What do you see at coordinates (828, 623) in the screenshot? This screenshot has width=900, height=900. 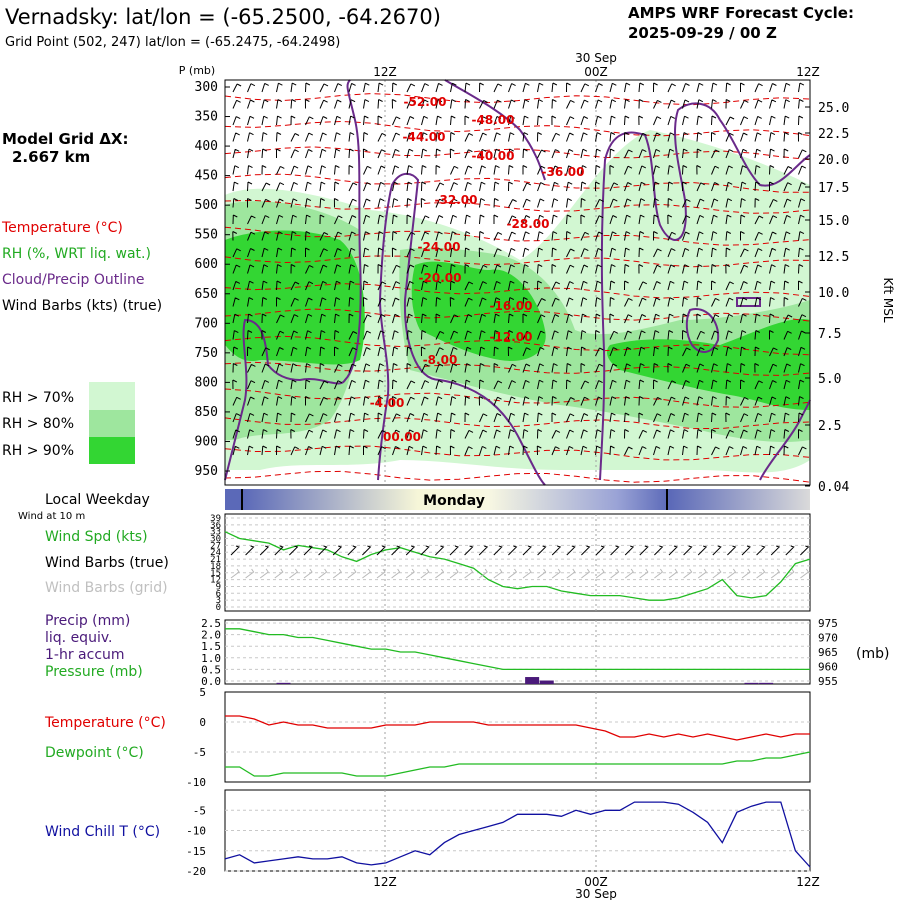 I see `pressure-tick-label: 975` at bounding box center [828, 623].